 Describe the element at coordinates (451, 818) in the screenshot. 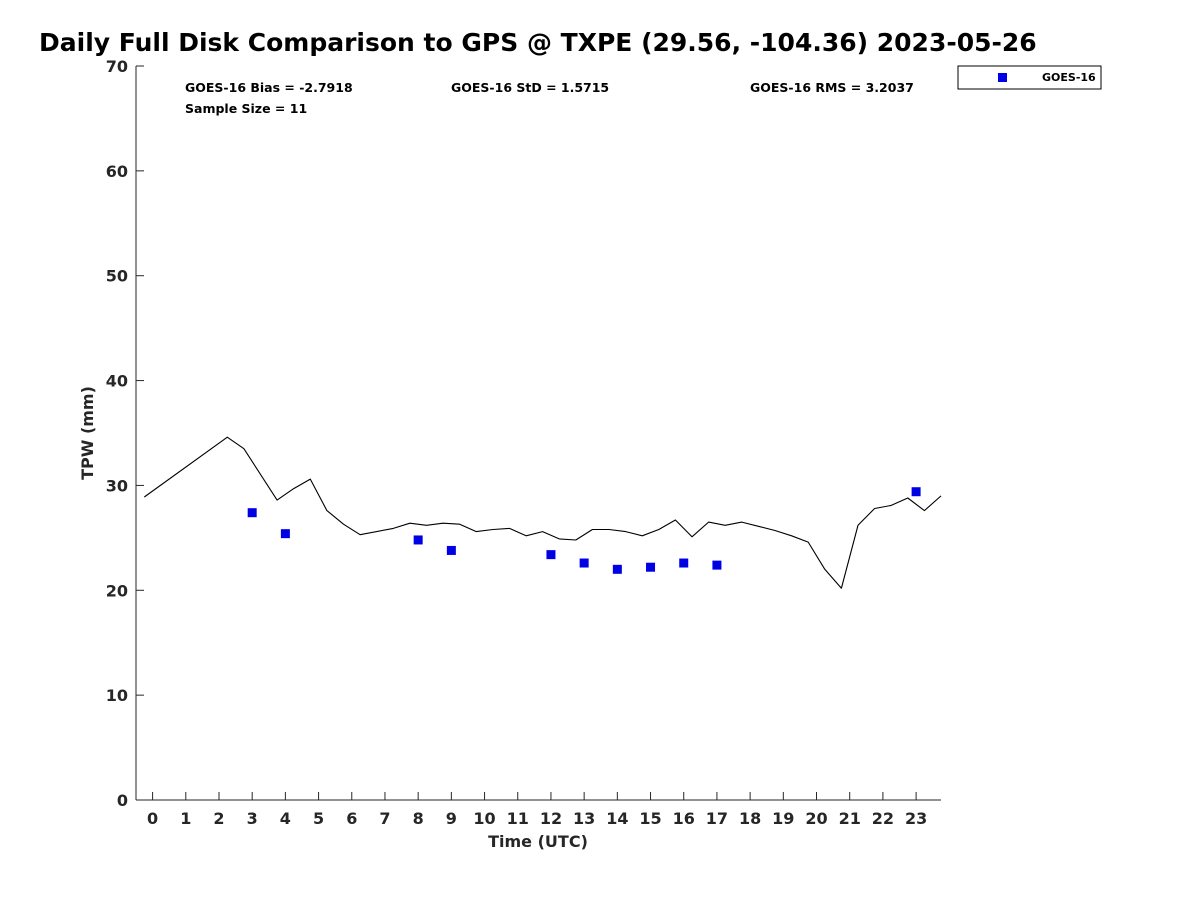

I see `x-tick-label: 9` at that location.